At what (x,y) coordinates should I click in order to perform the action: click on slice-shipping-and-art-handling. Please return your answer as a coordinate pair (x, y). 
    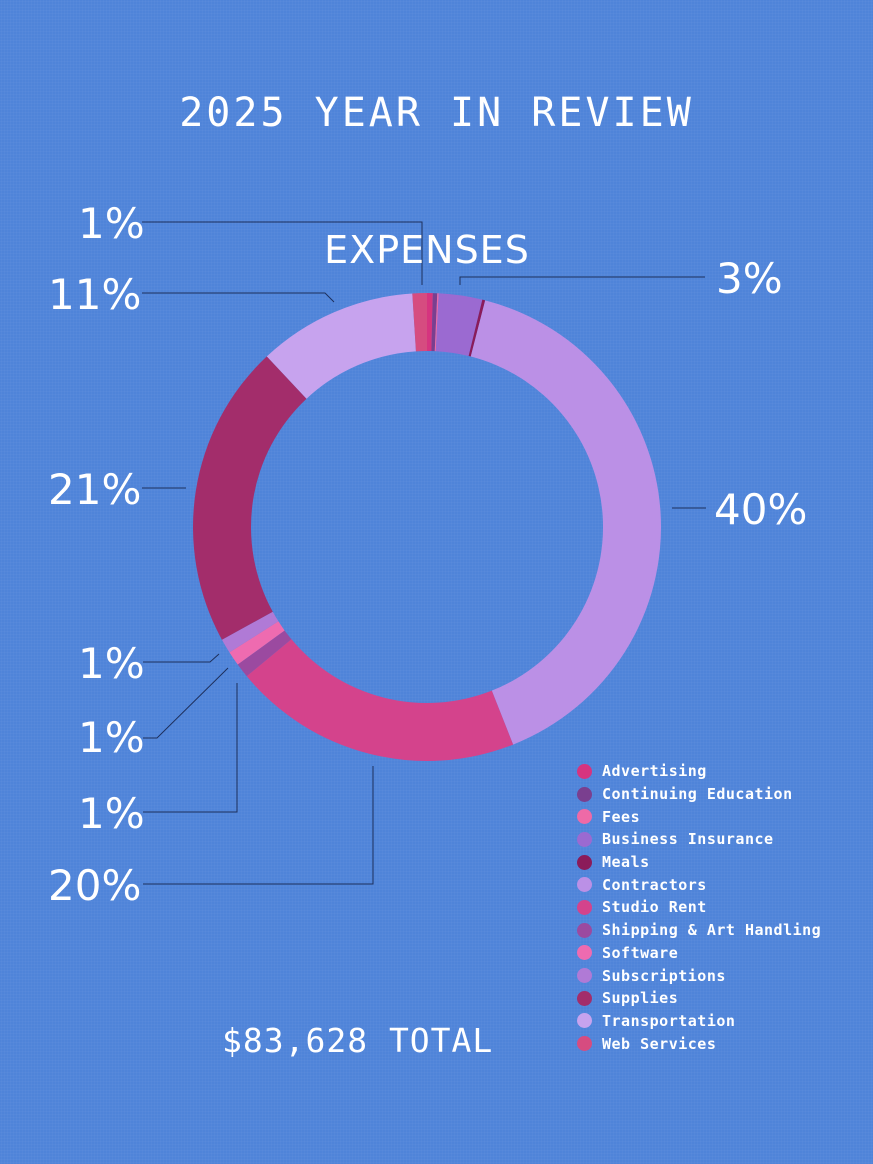
    Looking at the image, I should click on (264, 653).